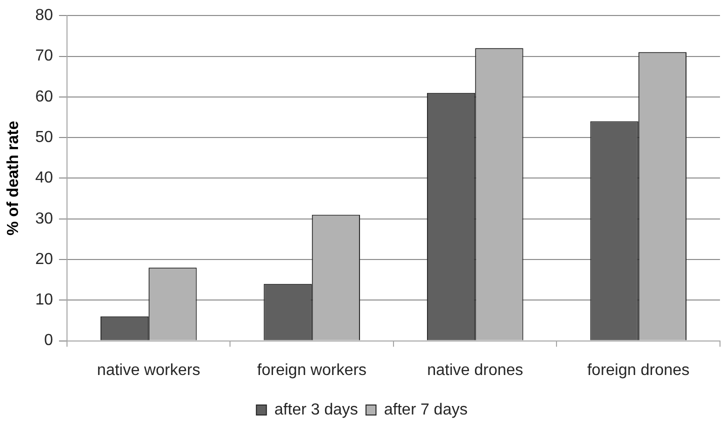 This screenshot has width=724, height=430. Describe the element at coordinates (44, 56) in the screenshot. I see `y-tick-label: 70` at that location.